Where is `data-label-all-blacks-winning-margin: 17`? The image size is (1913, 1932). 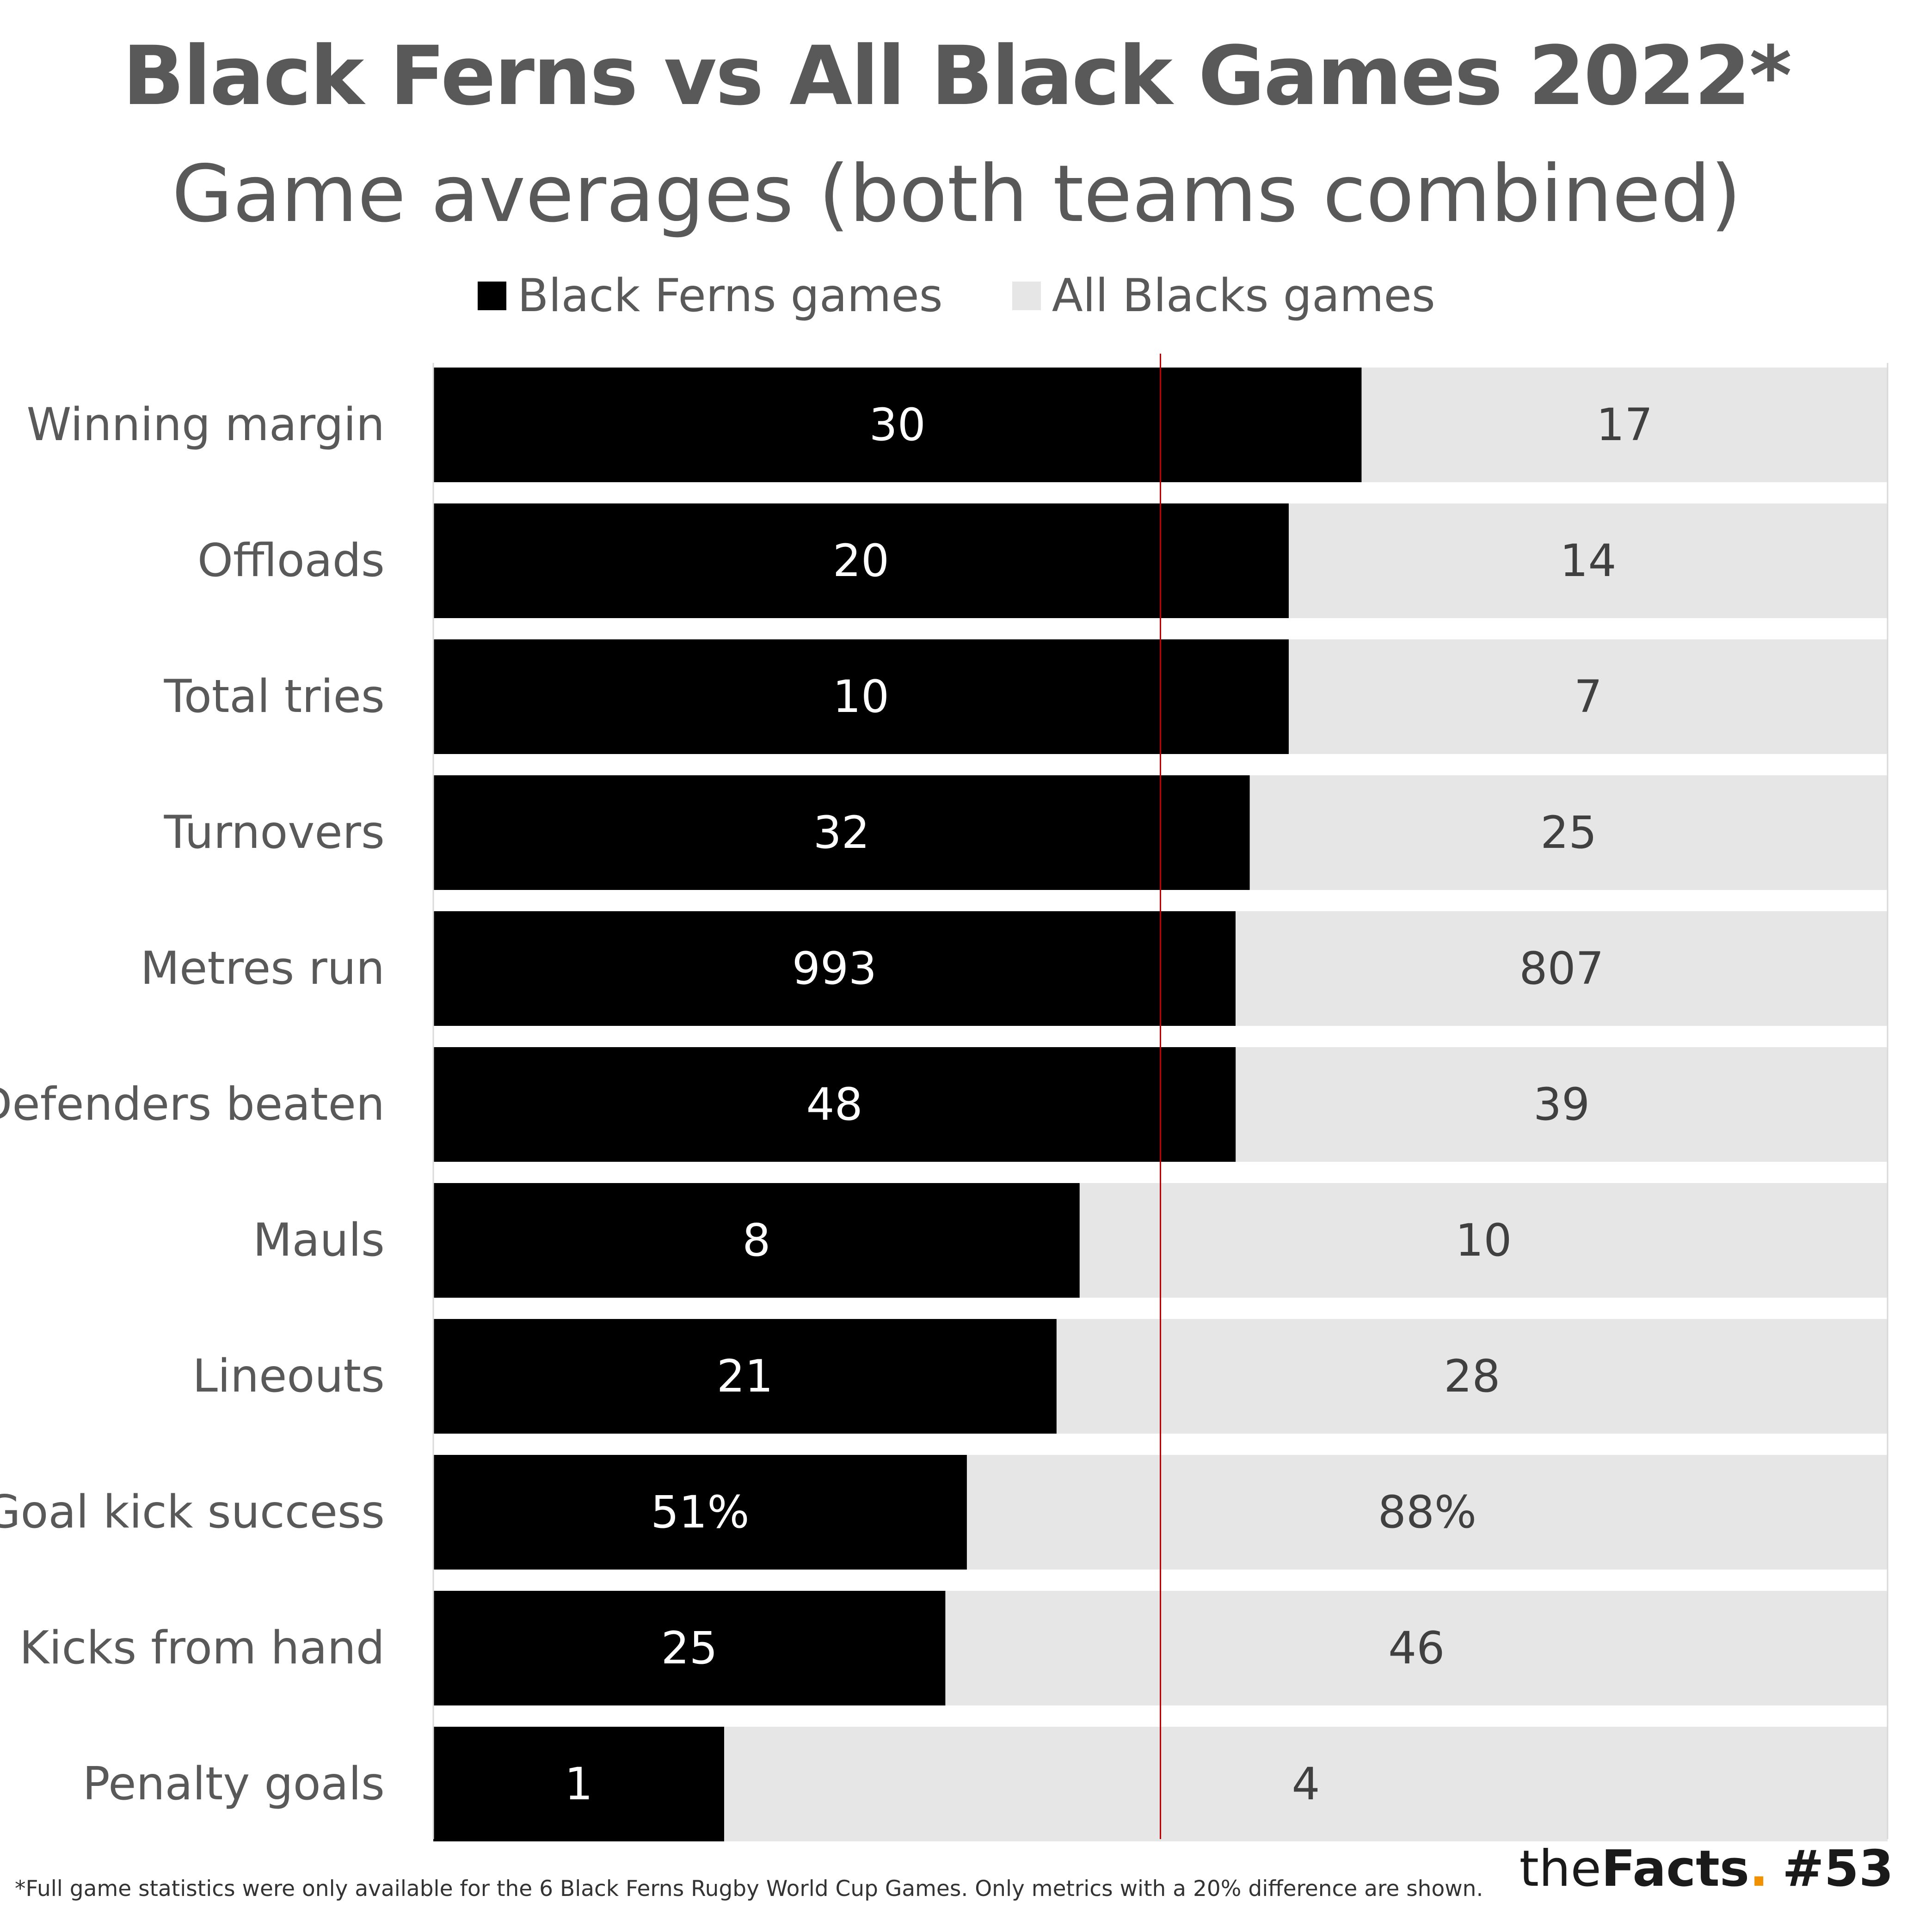 data-label-all-blacks-winning-margin: 17 is located at coordinates (1624, 425).